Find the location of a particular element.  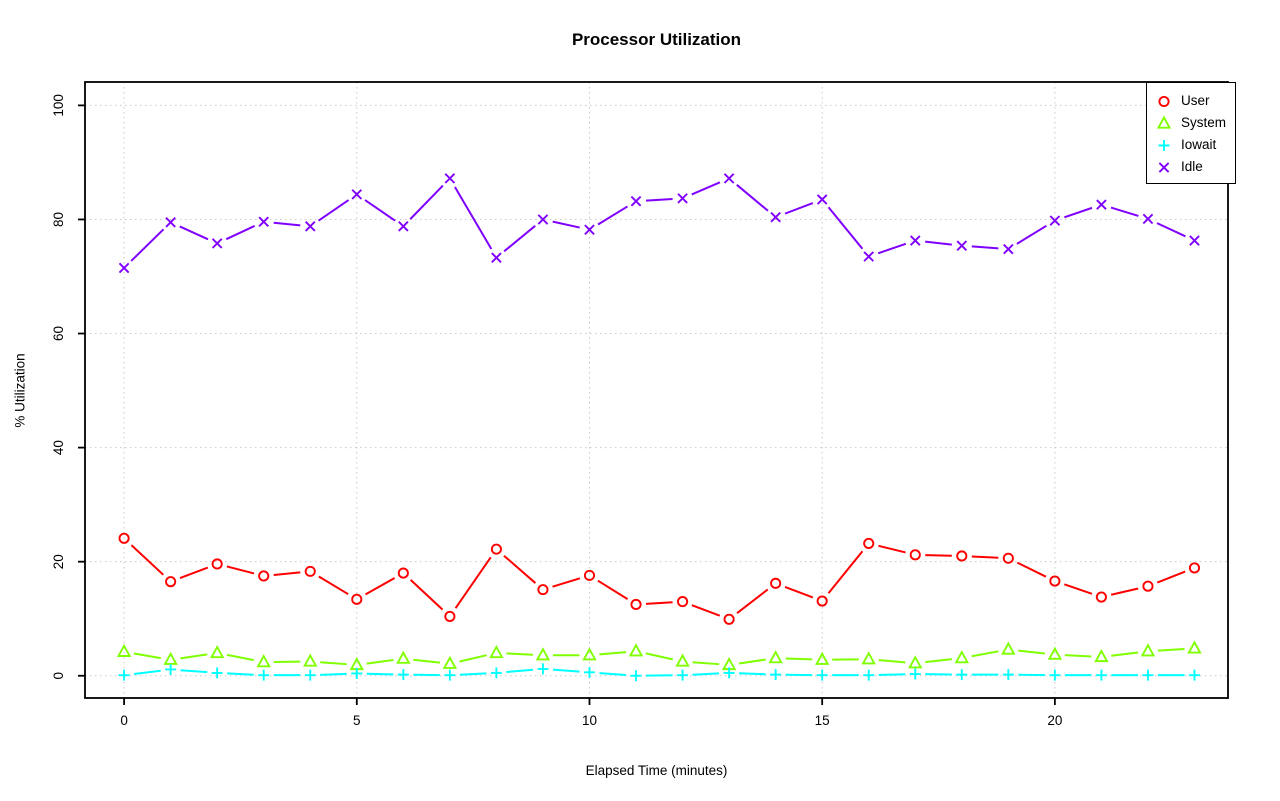

x-axis-label: Elapsed Time (minutes) is located at coordinates (656, 770).